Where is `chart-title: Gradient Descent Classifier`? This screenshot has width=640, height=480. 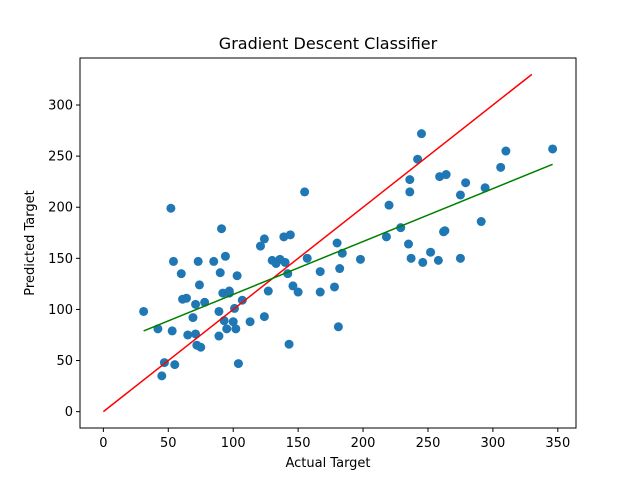
chart-title: Gradient Descent Classifier is located at coordinates (328, 43).